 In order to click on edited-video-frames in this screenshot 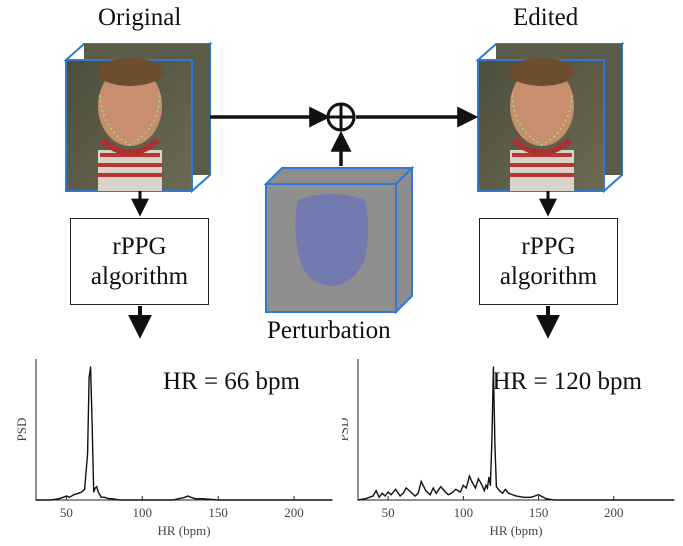, I will do `click(550, 117)`.